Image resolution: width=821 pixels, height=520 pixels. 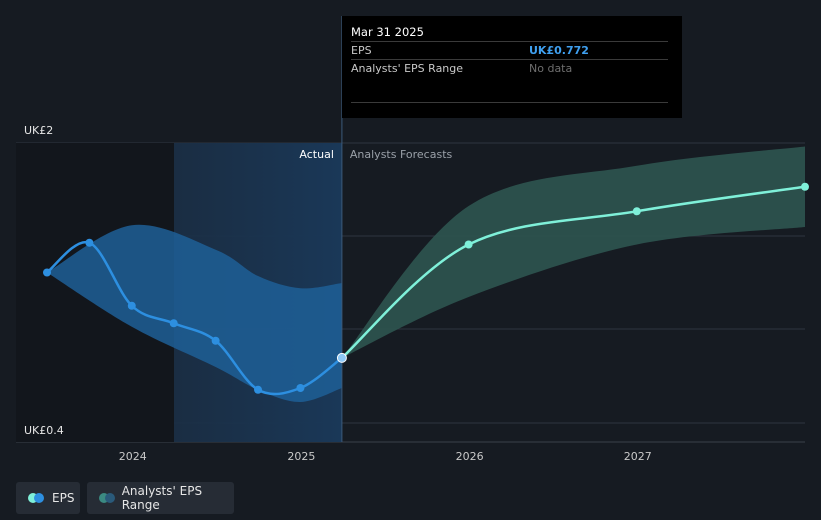 I want to click on legend-range-label: Analysts' EPS Range, so click(x=162, y=498).